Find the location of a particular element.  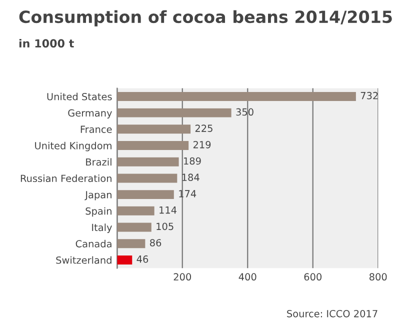

x-tick-label: 400 is located at coordinates (247, 277).